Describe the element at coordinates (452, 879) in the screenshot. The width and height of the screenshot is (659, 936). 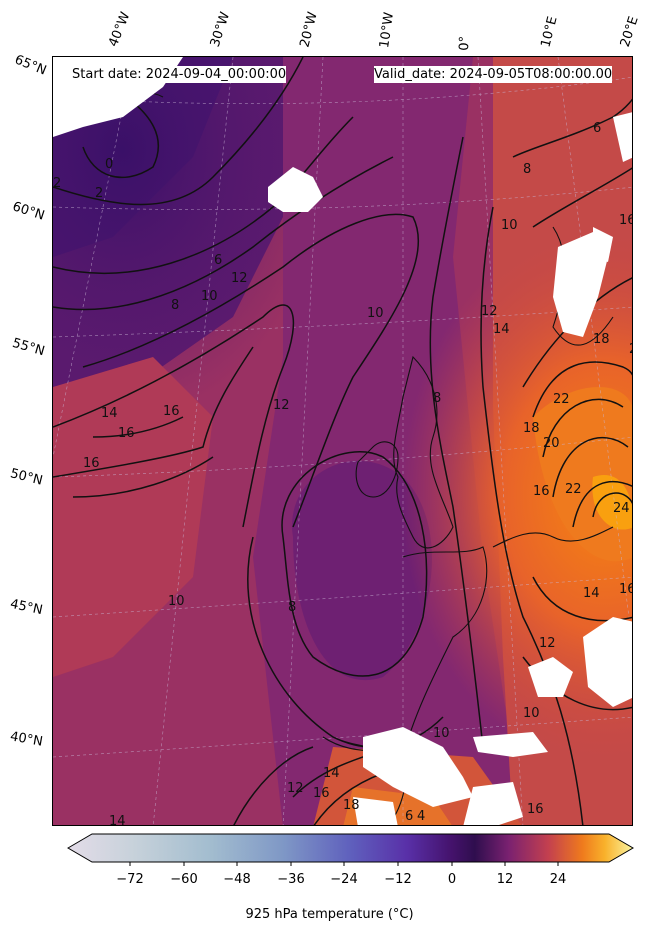
I see `colorbar-tick-label: 0` at that location.